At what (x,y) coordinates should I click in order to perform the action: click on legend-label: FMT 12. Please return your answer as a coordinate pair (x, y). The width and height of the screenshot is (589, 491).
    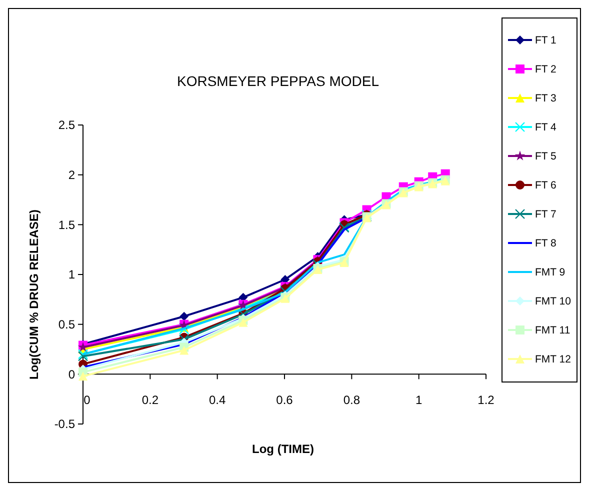
    Looking at the image, I should click on (553, 360).